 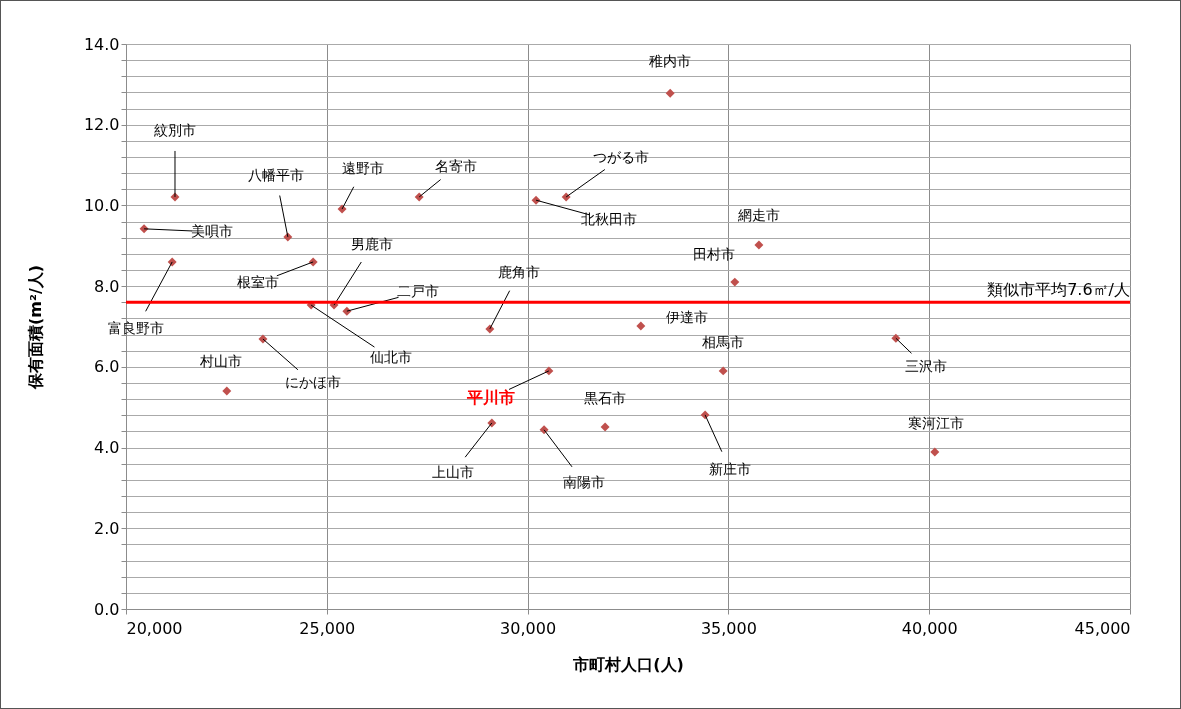 I want to click on y-tick-label: 8.0, so click(x=107, y=286).